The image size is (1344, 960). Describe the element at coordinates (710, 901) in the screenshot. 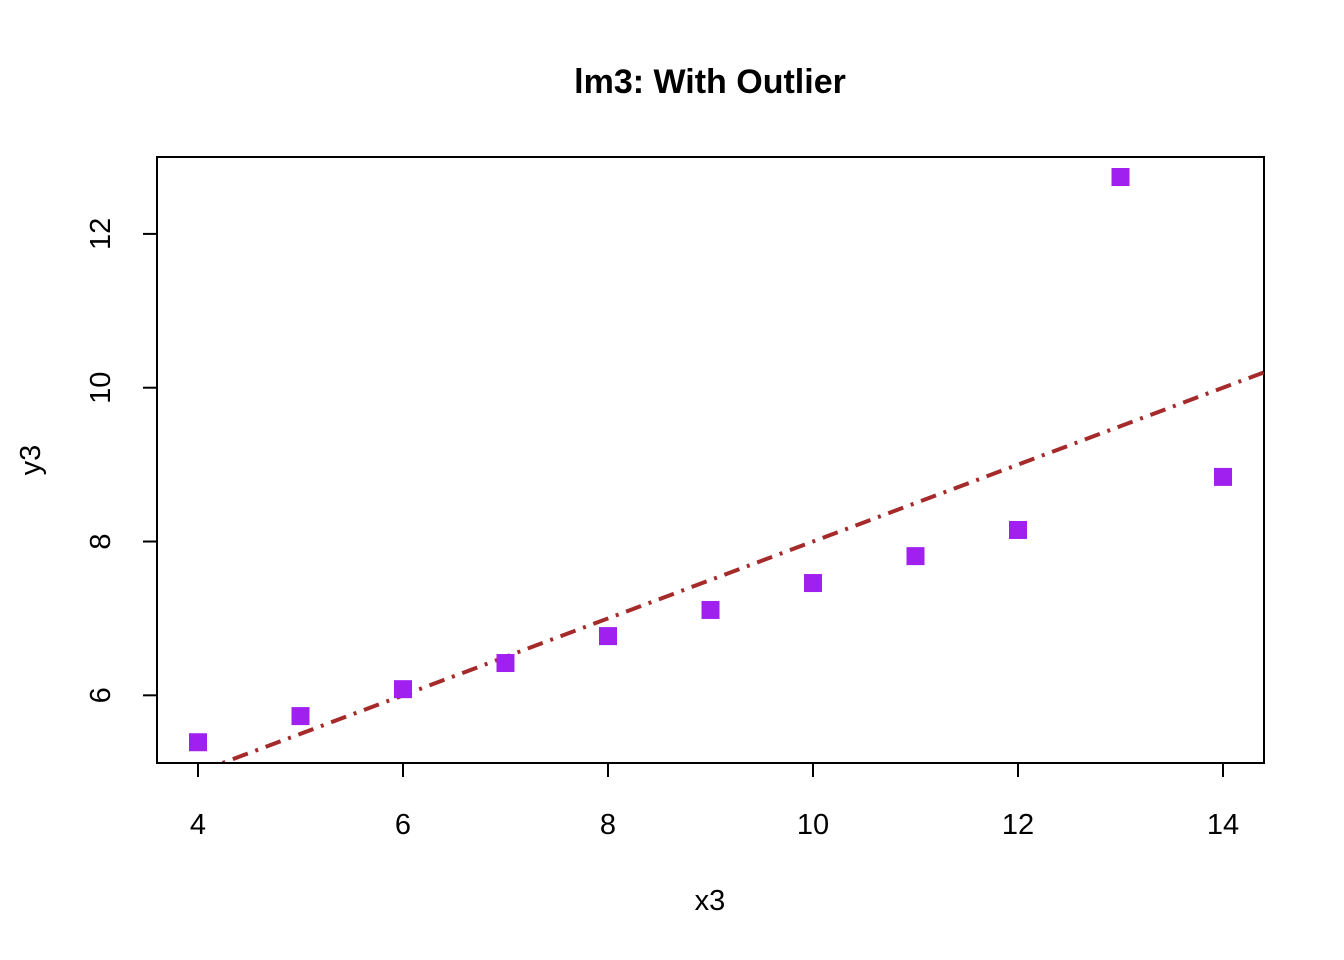

I see `x-axis-label: x3` at that location.